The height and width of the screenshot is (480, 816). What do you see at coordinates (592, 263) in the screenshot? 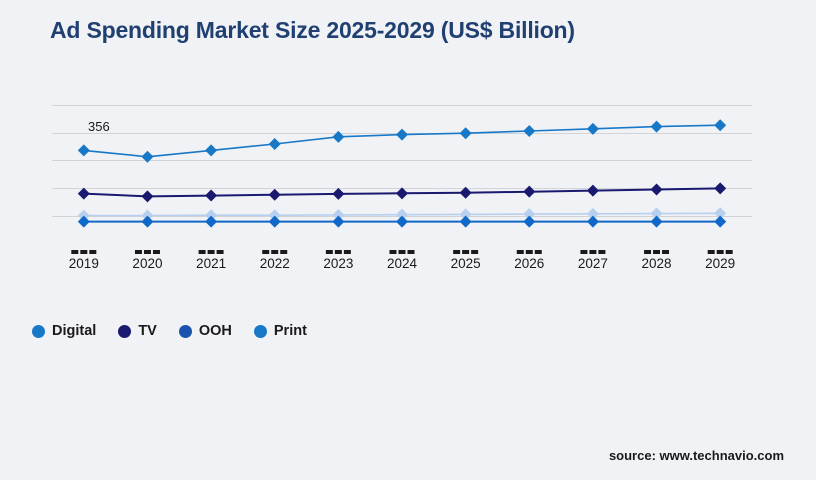
I see `x-axis-tick-label: 2027` at bounding box center [592, 263].